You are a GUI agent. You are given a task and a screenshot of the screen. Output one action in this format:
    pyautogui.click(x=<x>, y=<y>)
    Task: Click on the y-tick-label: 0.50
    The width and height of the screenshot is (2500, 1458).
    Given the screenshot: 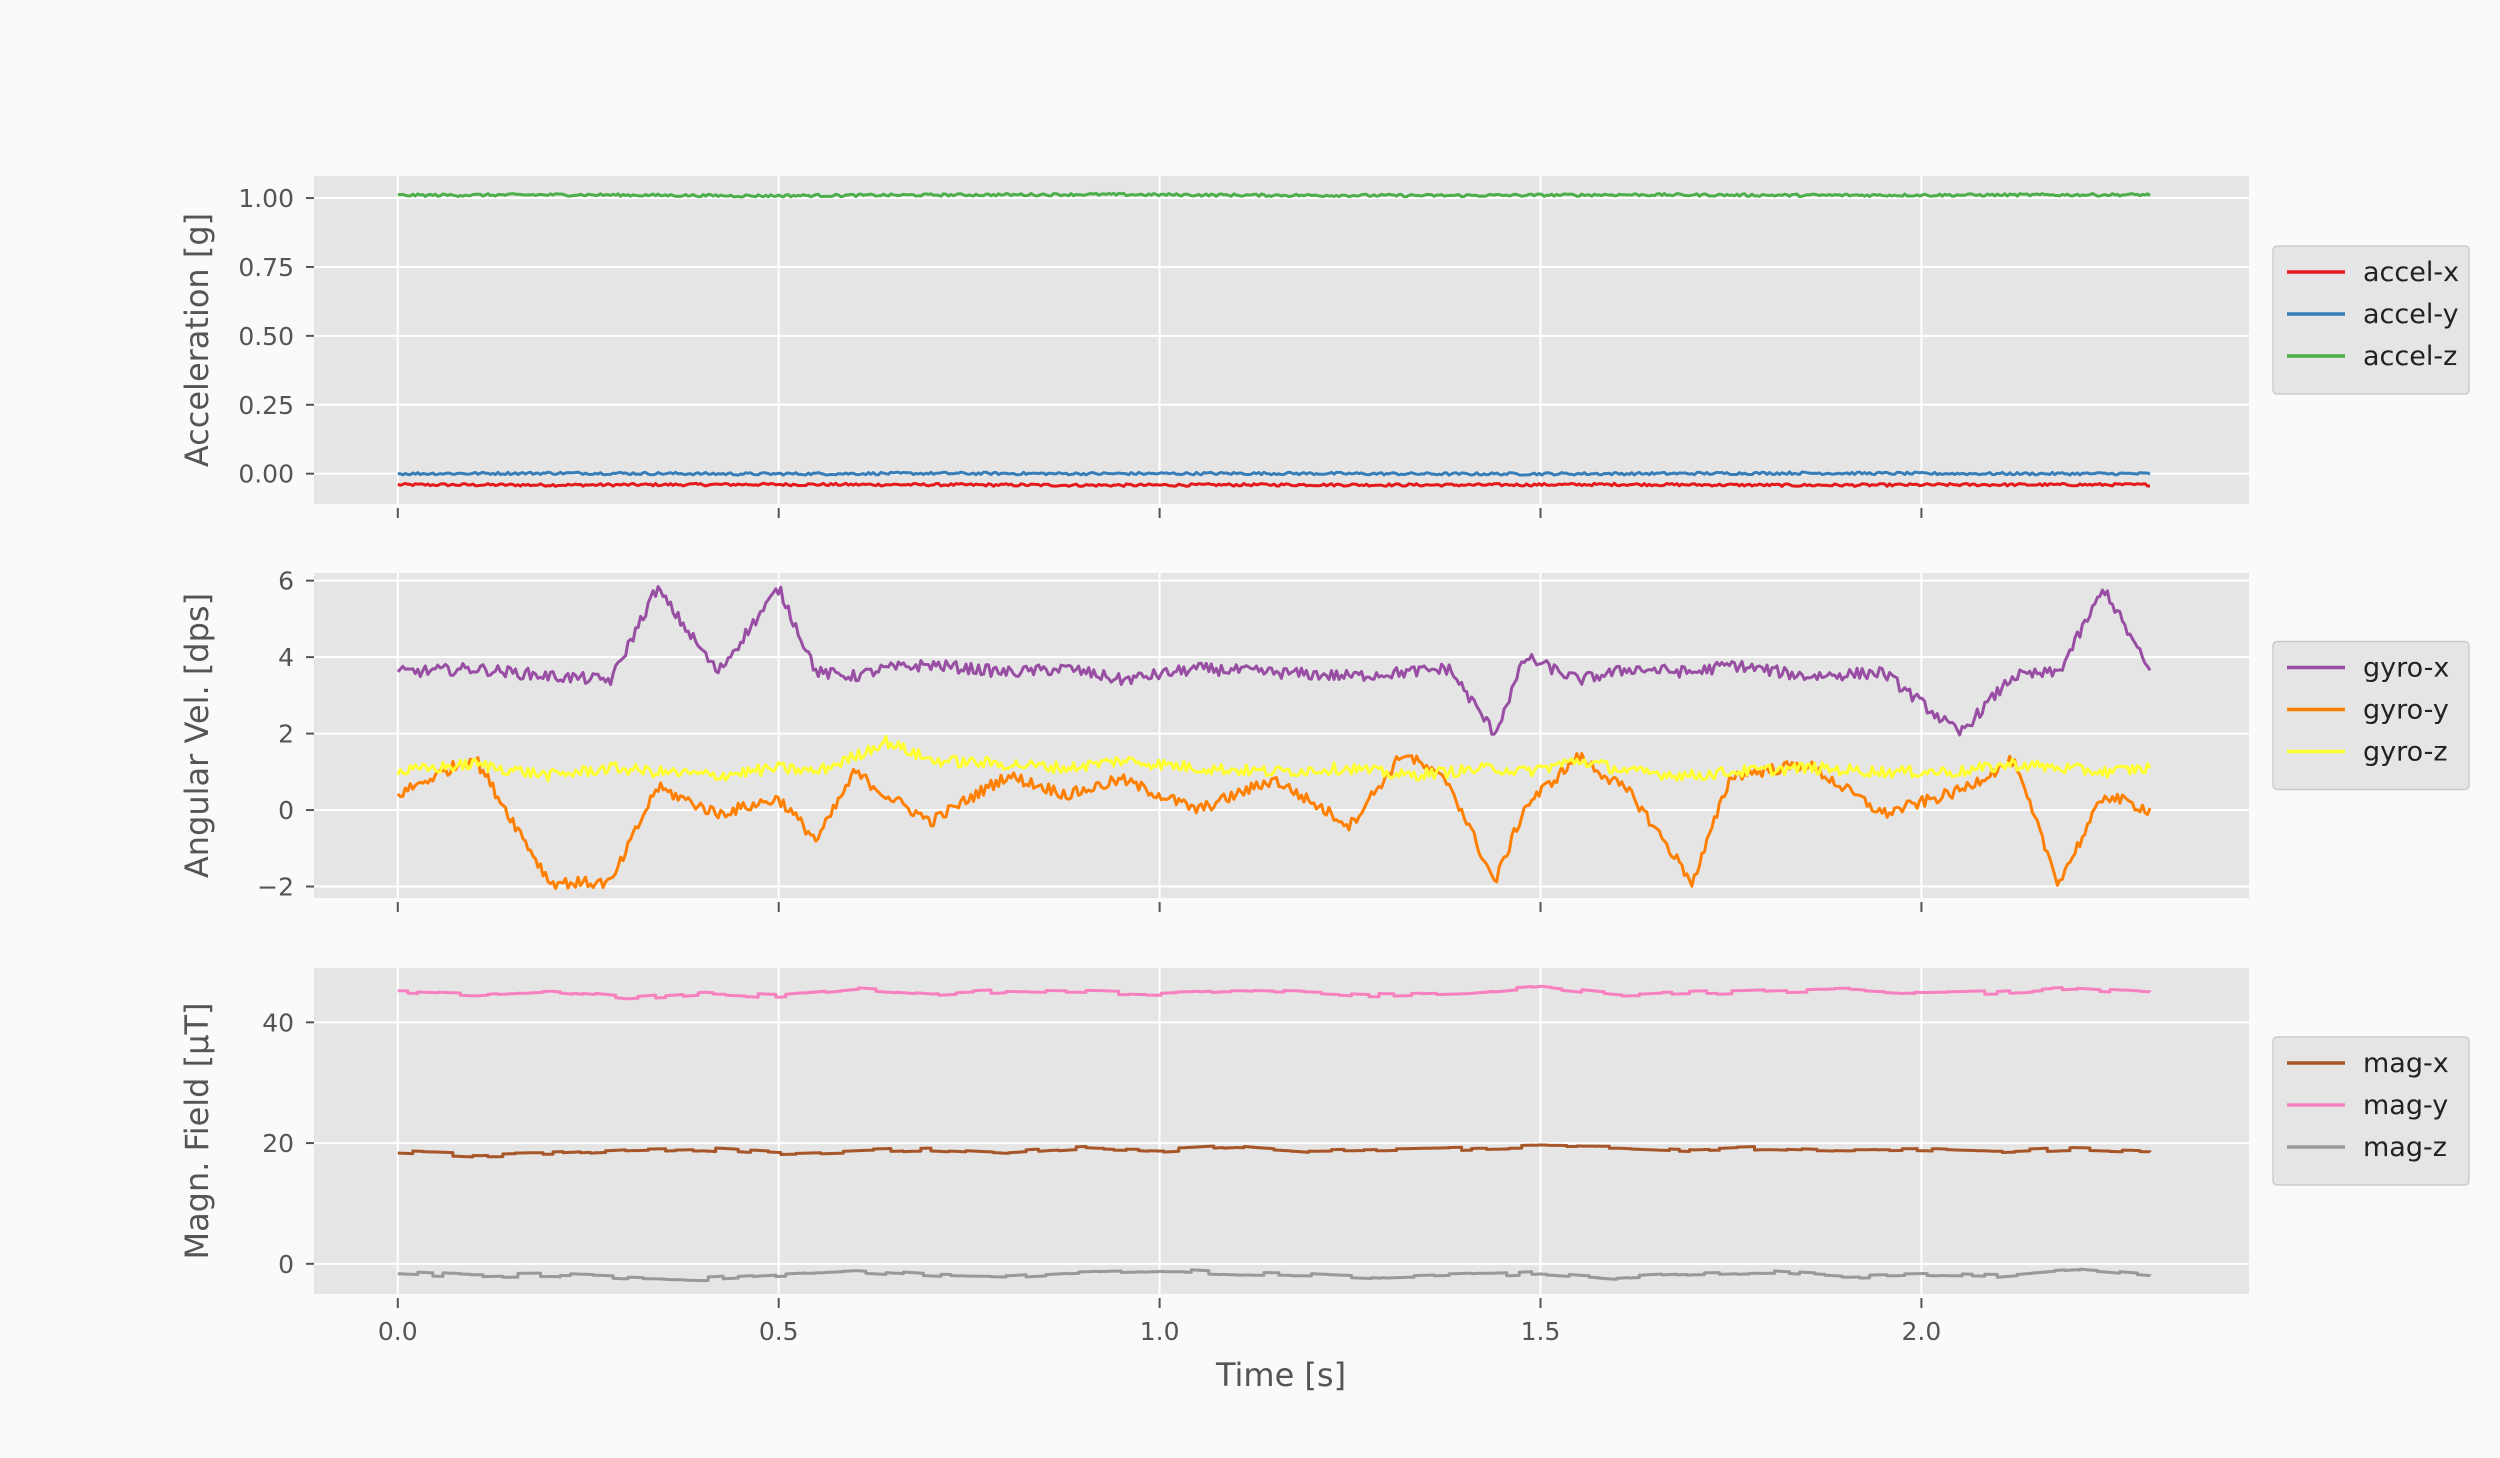 What is the action you would take?
    pyautogui.click(x=266, y=336)
    